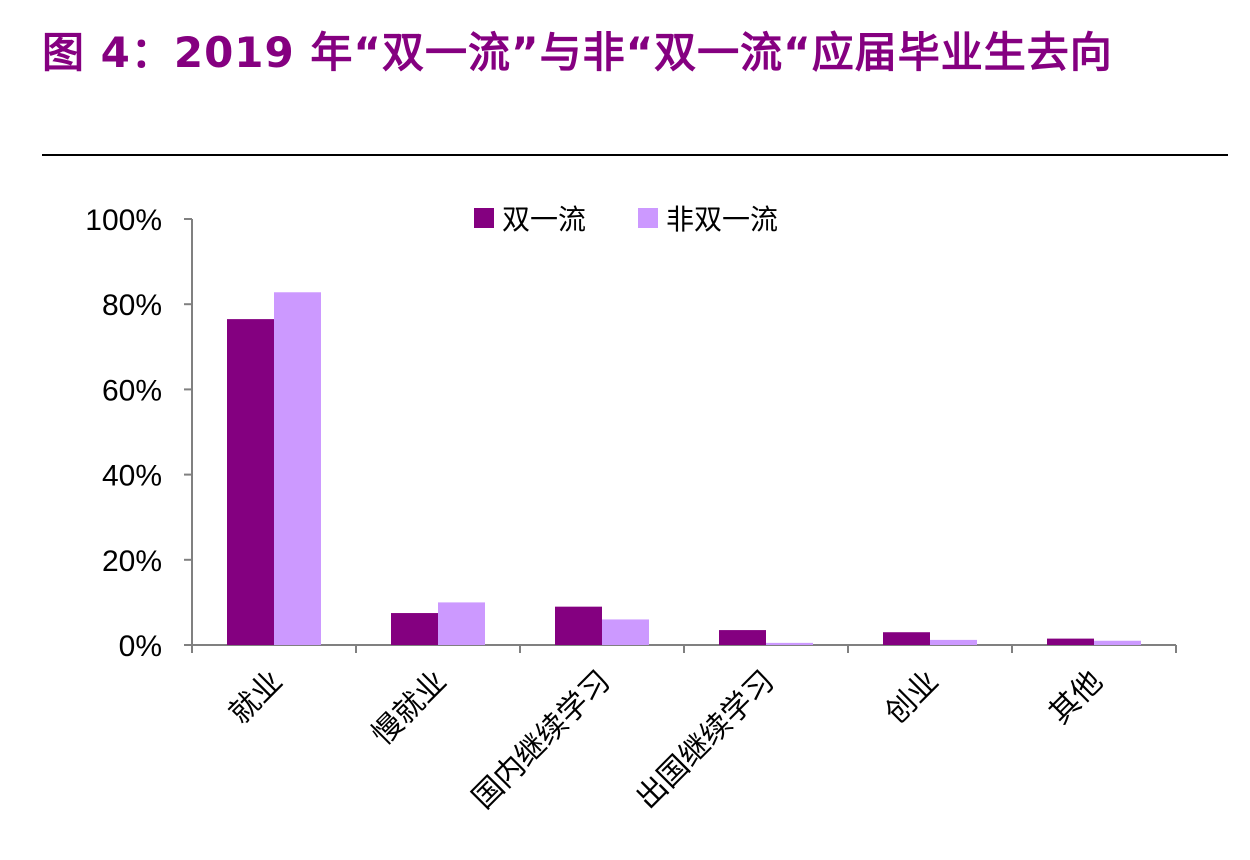  I want to click on y-tick-label: 0%, so click(140, 646).